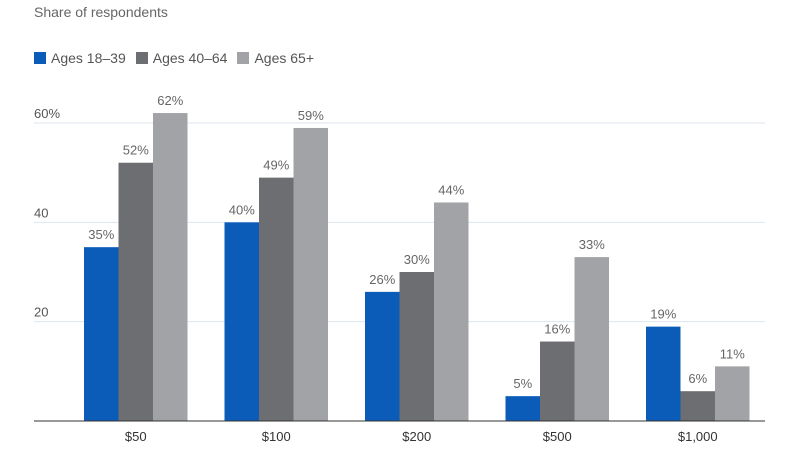 Image resolution: width=800 pixels, height=450 pixels. I want to click on x-tick-label: $500, so click(557, 436).